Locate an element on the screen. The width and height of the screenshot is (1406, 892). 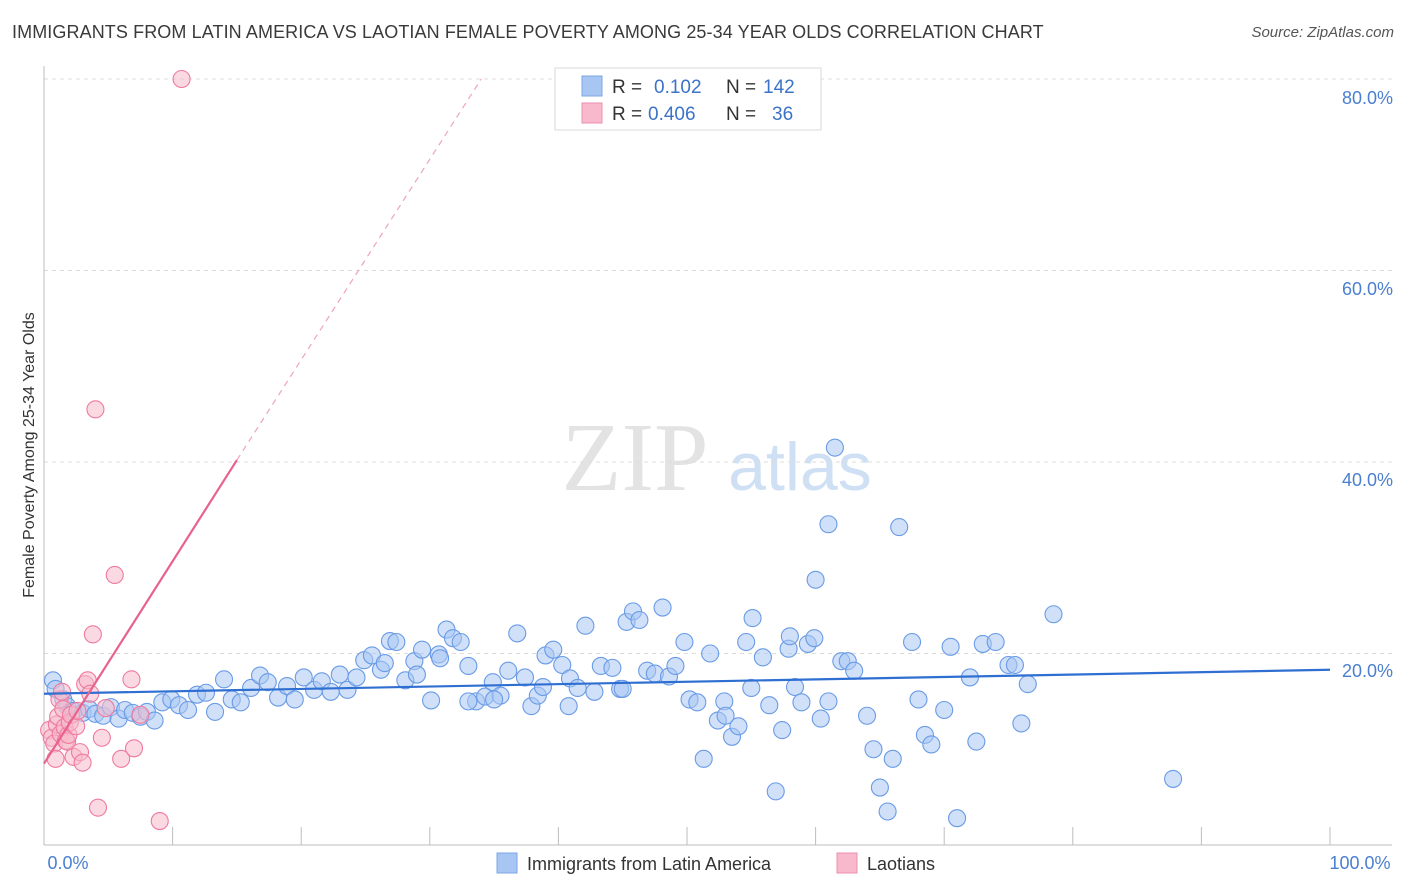
x-tick-min: 0.0% is located at coordinates (67, 863).